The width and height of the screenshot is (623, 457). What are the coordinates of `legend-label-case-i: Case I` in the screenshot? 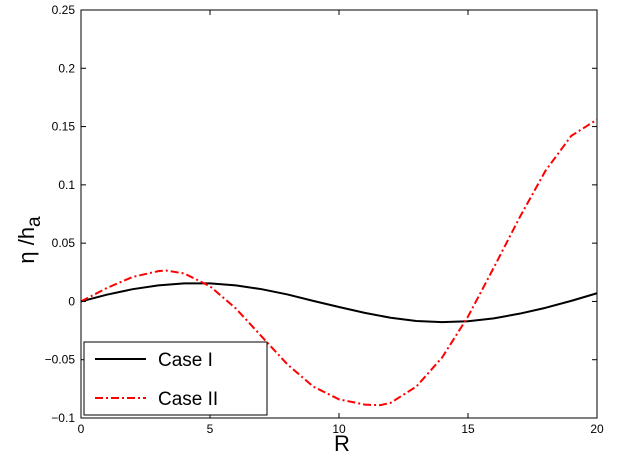 It's located at (185, 360).